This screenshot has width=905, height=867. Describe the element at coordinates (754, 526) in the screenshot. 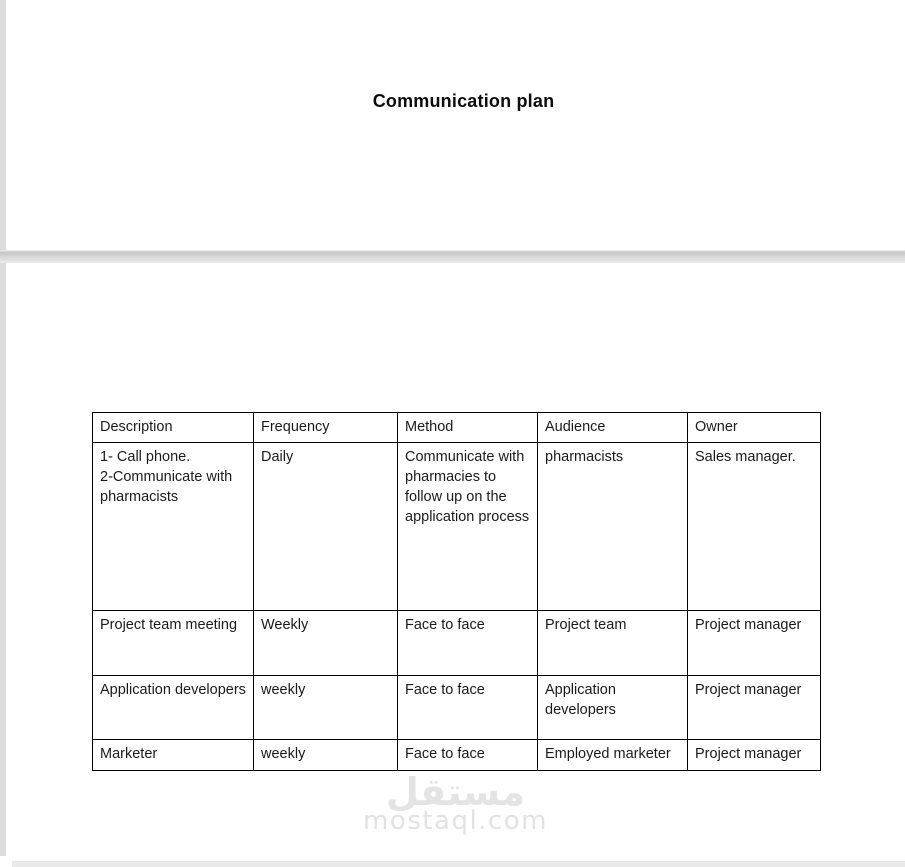

I see `cell-owner: Sales manager.` at that location.